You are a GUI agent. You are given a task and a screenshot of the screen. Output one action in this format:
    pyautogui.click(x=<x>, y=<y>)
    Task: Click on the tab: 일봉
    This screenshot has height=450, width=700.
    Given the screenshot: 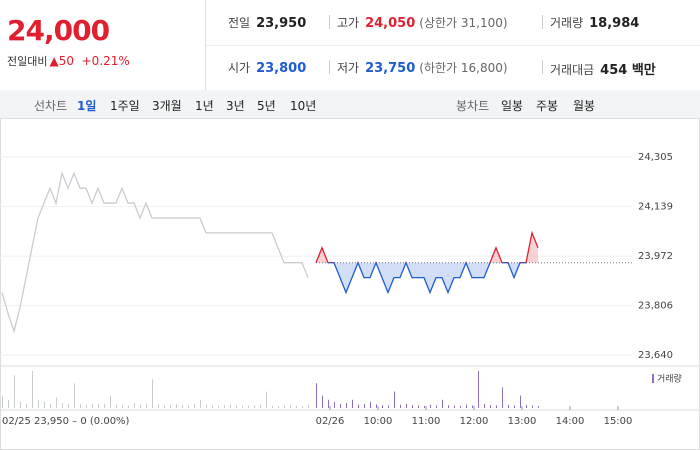 What is the action you would take?
    pyautogui.click(x=512, y=106)
    